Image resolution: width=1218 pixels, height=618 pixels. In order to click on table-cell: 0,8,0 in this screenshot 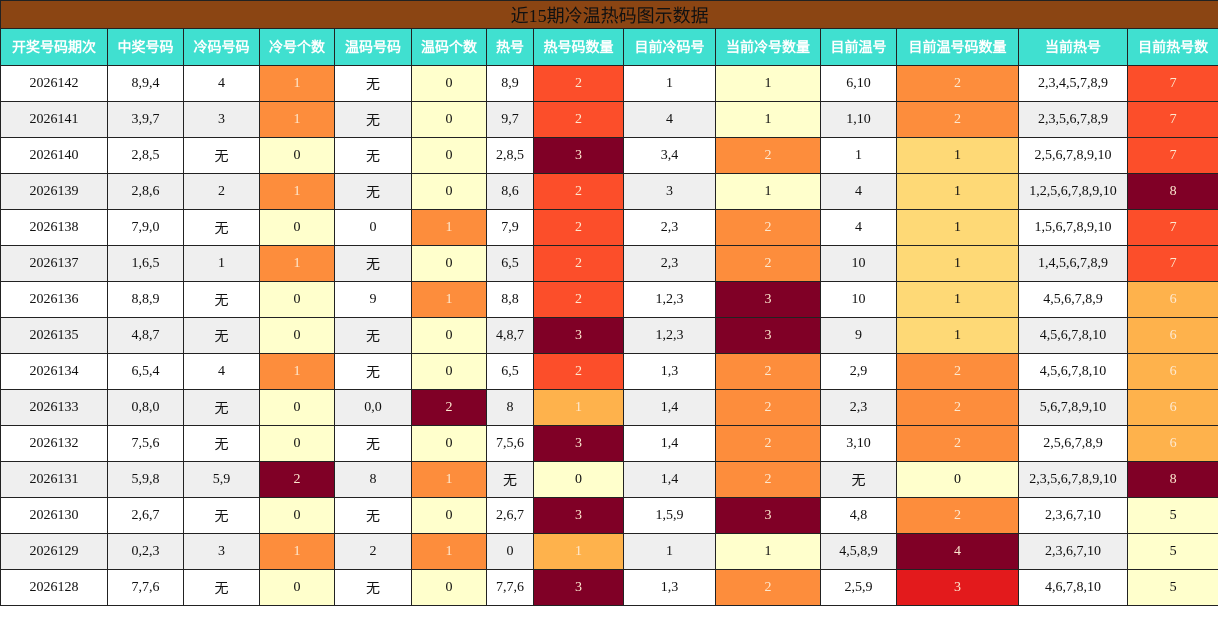, I will do `click(145, 407)`.